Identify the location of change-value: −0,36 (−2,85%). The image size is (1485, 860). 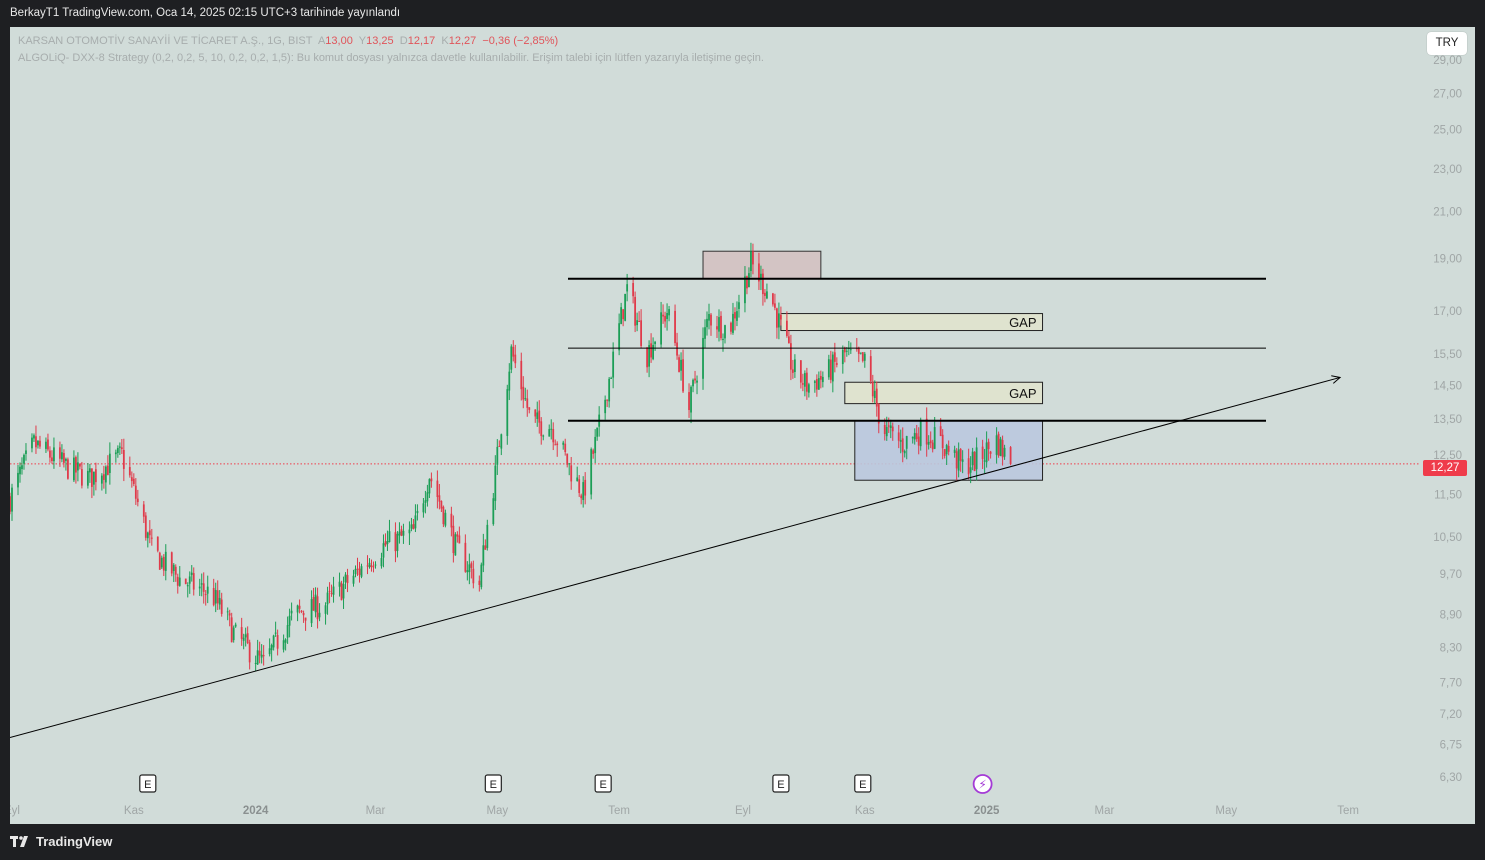
(520, 41).